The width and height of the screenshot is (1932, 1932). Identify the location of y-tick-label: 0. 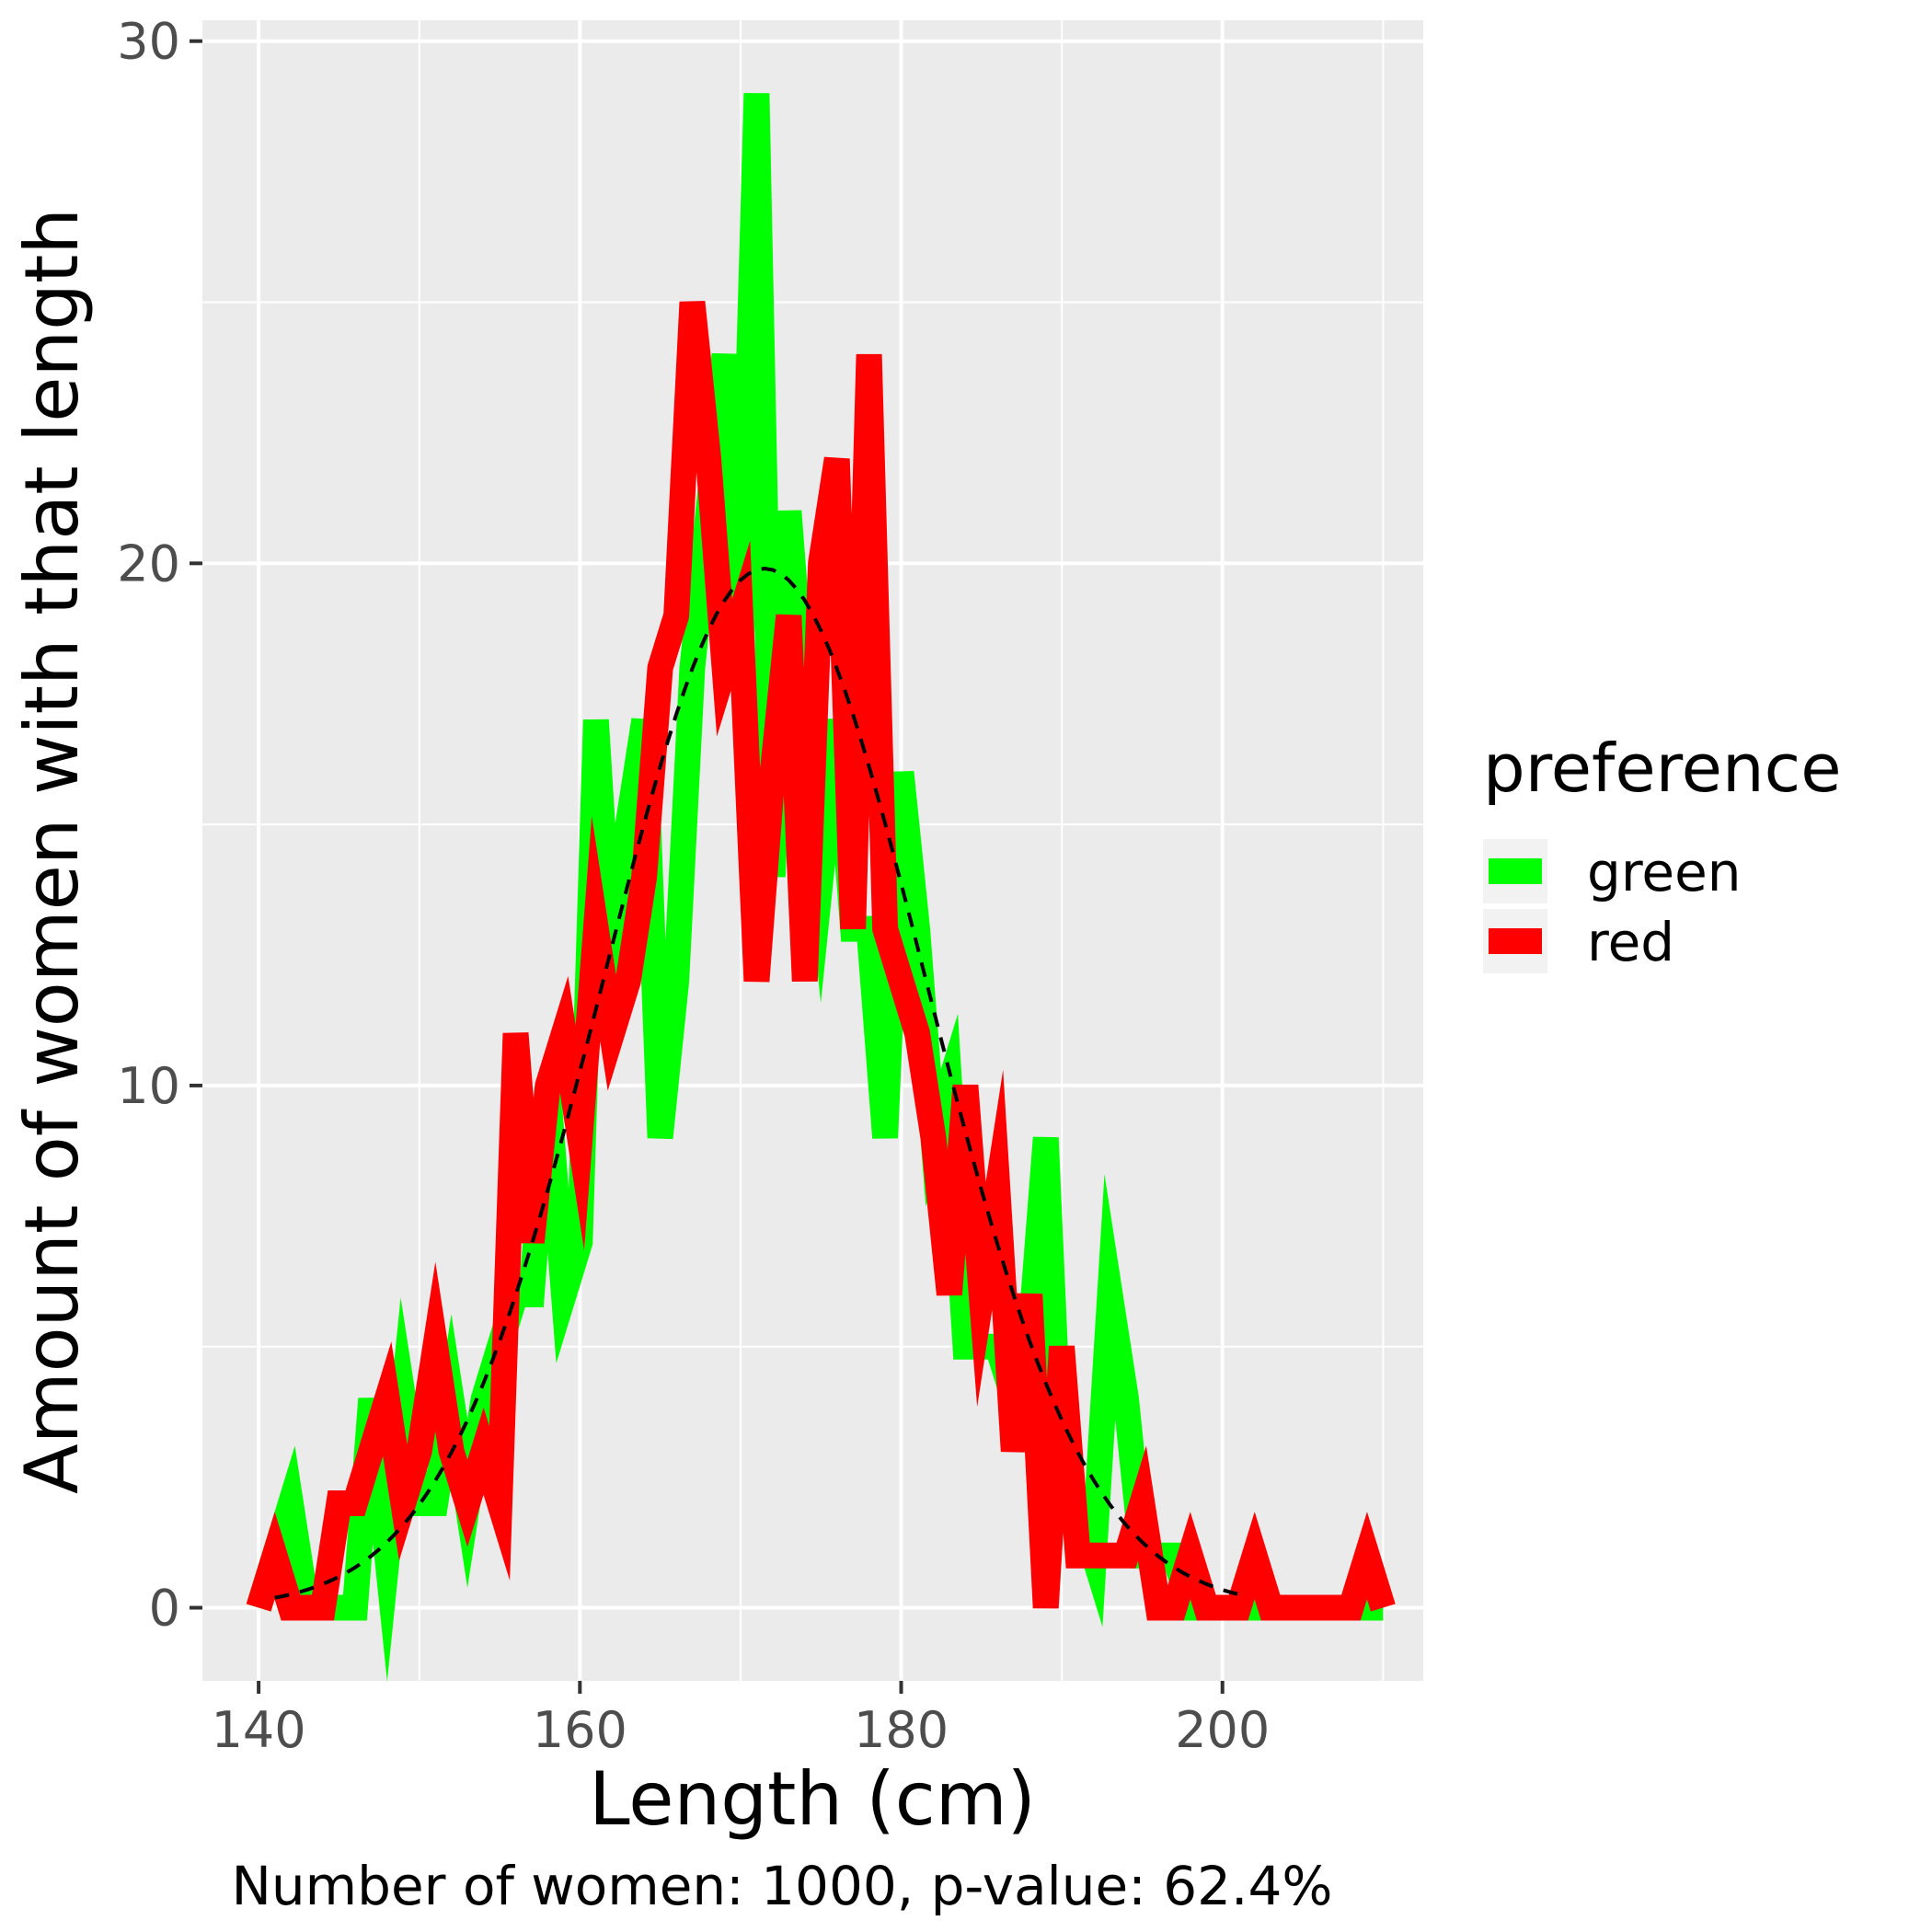
(164, 1609).